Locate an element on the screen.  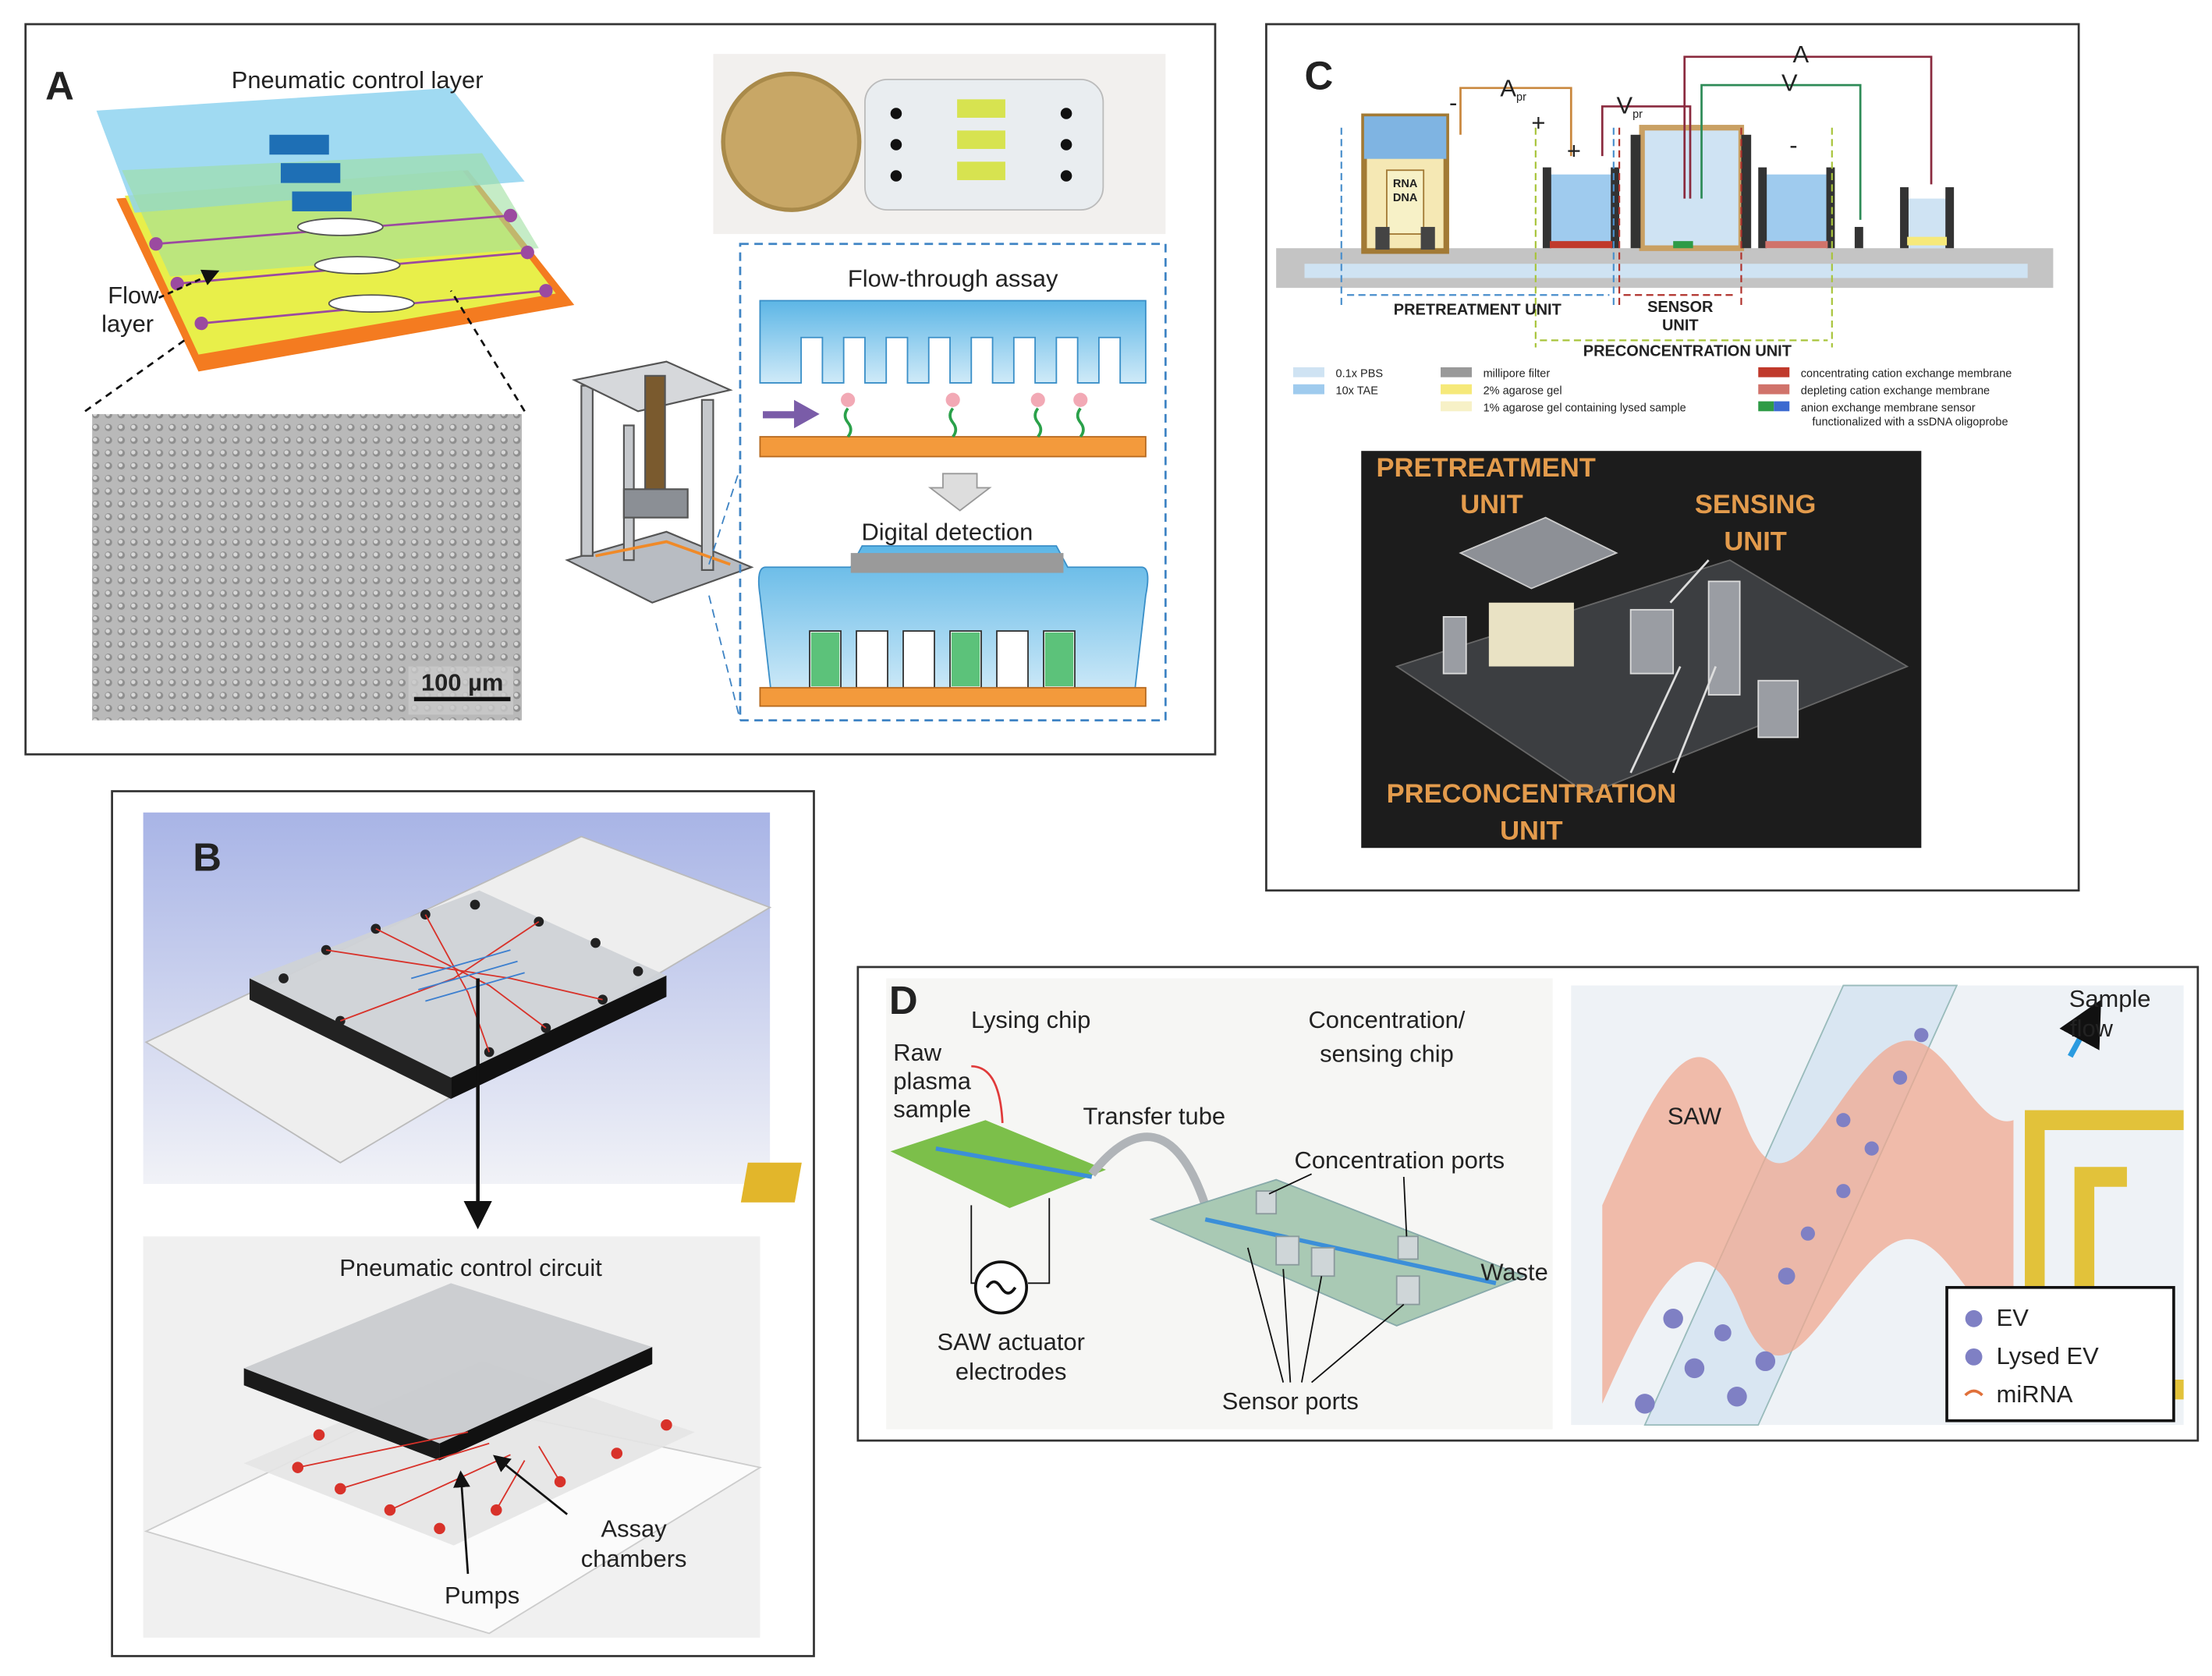
panel-letter: D is located at coordinates (903, 1000).